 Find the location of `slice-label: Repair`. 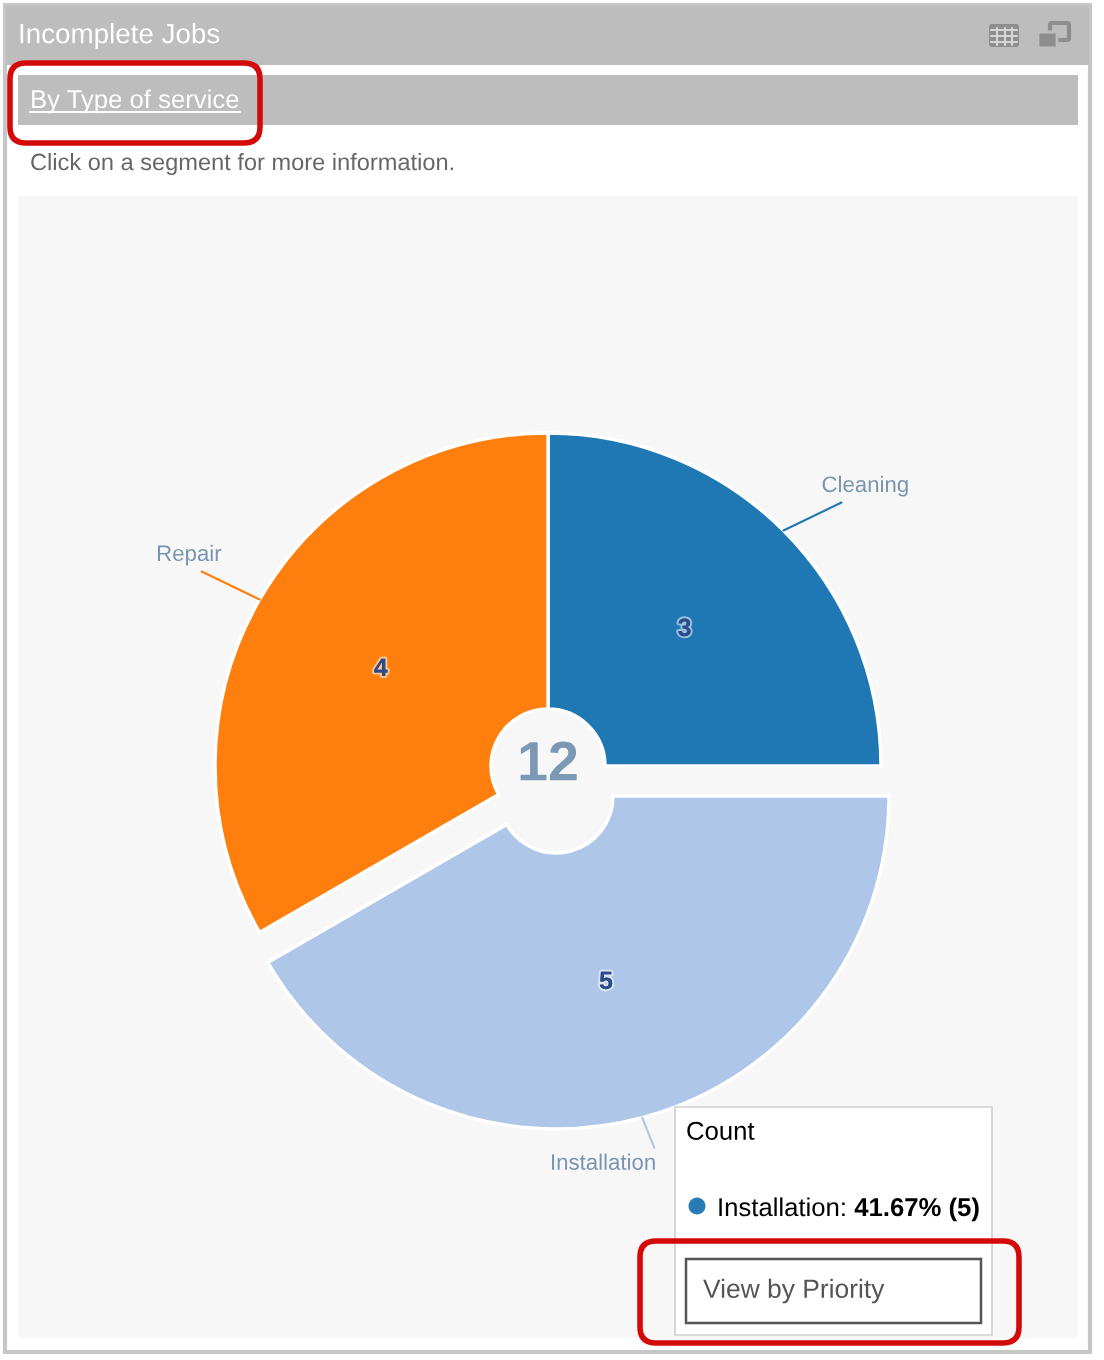

slice-label: Repair is located at coordinates (189, 555).